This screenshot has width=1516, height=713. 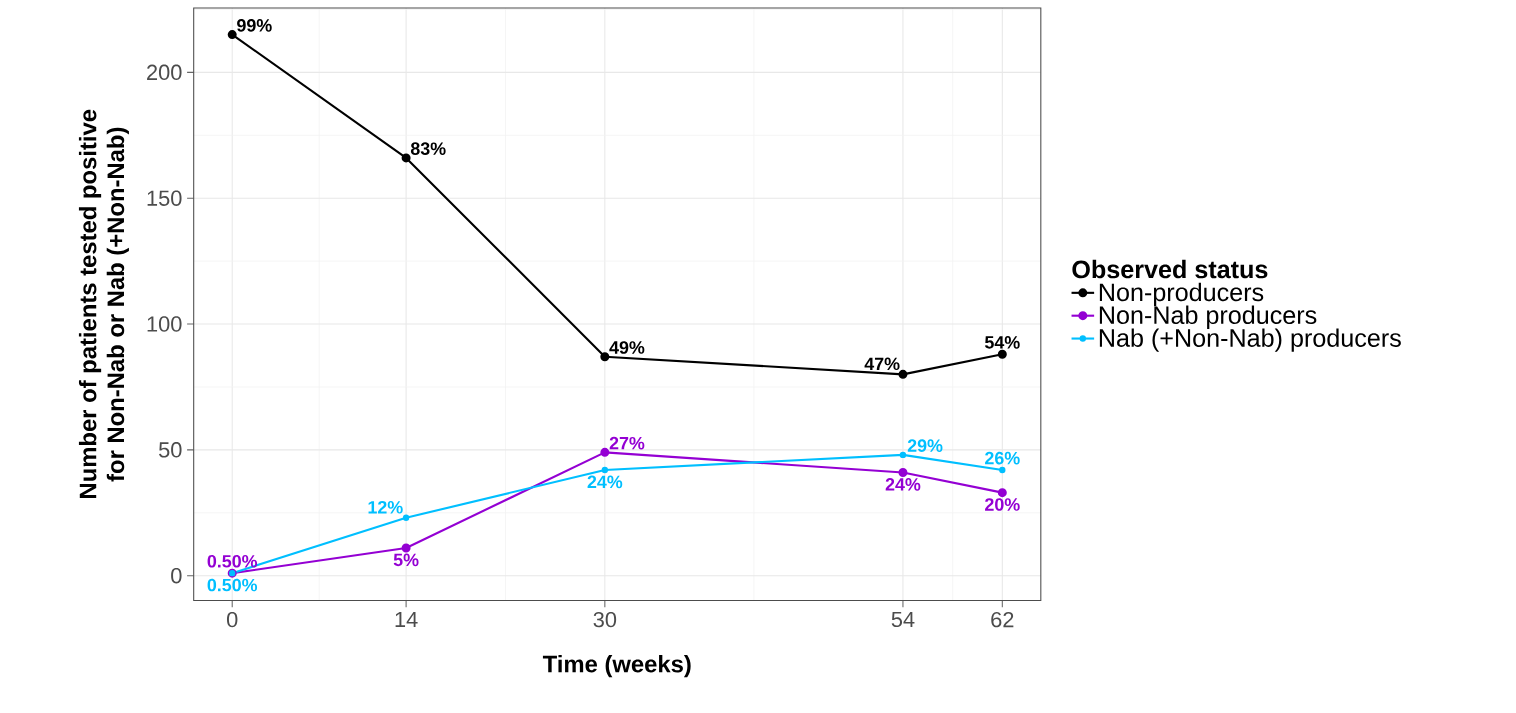 What do you see at coordinates (882, 364) in the screenshot?
I see `annotation: 47%` at bounding box center [882, 364].